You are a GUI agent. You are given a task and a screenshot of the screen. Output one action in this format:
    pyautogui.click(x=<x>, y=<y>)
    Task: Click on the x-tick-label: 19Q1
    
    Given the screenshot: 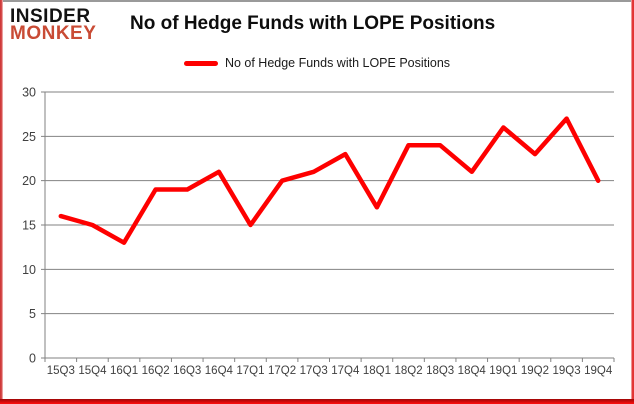 What is the action you would take?
    pyautogui.click(x=503, y=371)
    